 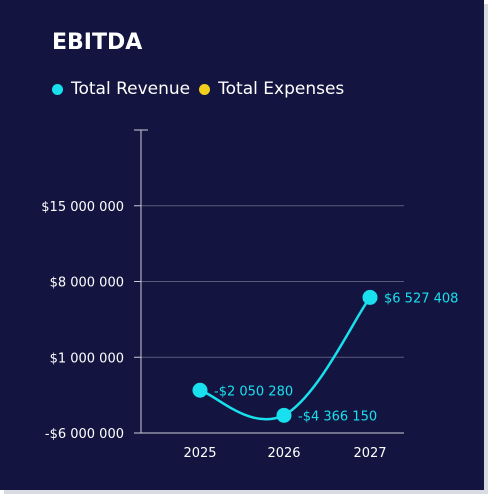 What do you see at coordinates (87, 283) in the screenshot?
I see `y-tick-label-1: $8 000 000` at bounding box center [87, 283].